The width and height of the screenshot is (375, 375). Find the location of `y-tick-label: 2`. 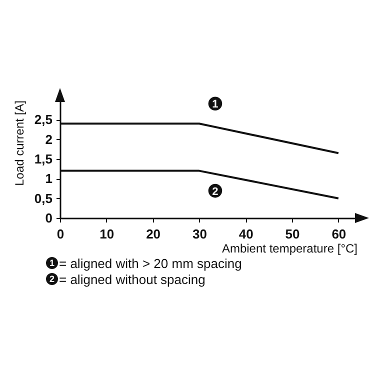

y-tick-label: 2 is located at coordinates (48, 139).